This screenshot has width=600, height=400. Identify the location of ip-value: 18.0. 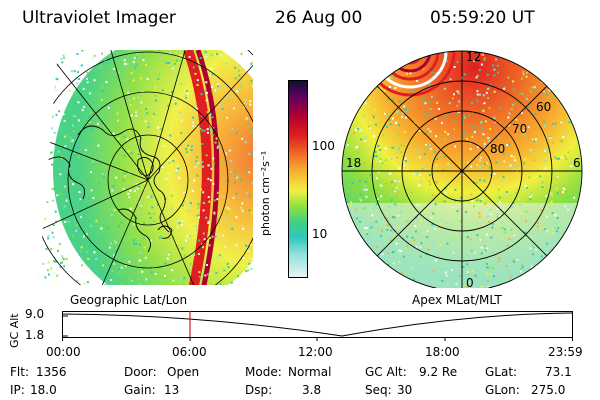
(43, 390).